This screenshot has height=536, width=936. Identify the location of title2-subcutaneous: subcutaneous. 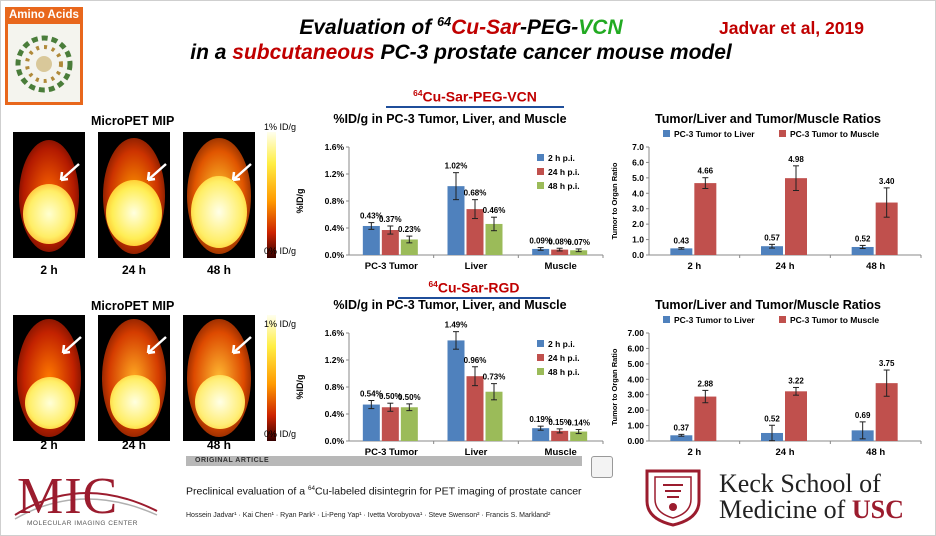
(303, 52).